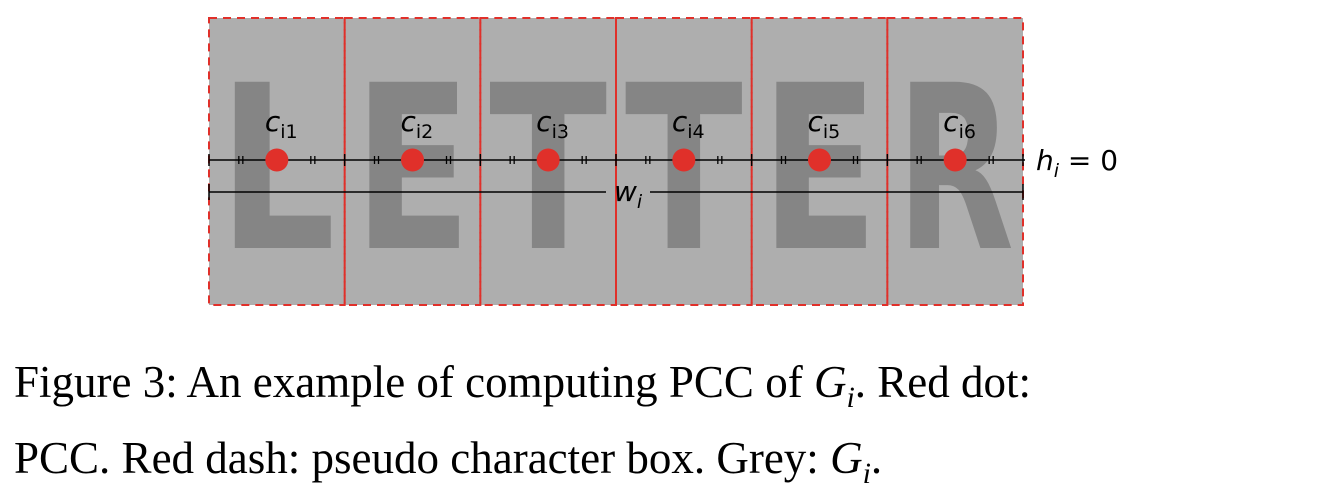 The width and height of the screenshot is (1328, 504). Describe the element at coordinates (620, 124) in the screenshot. I see `center-labels: ci1 ci2 ci3 ci4 ci5 ci6` at that location.